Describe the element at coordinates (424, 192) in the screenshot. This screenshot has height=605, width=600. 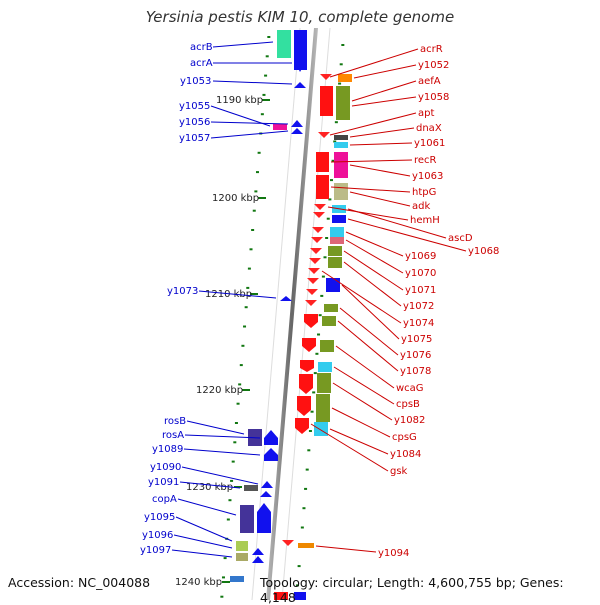
I see `label-htpG: htpG` at that location.